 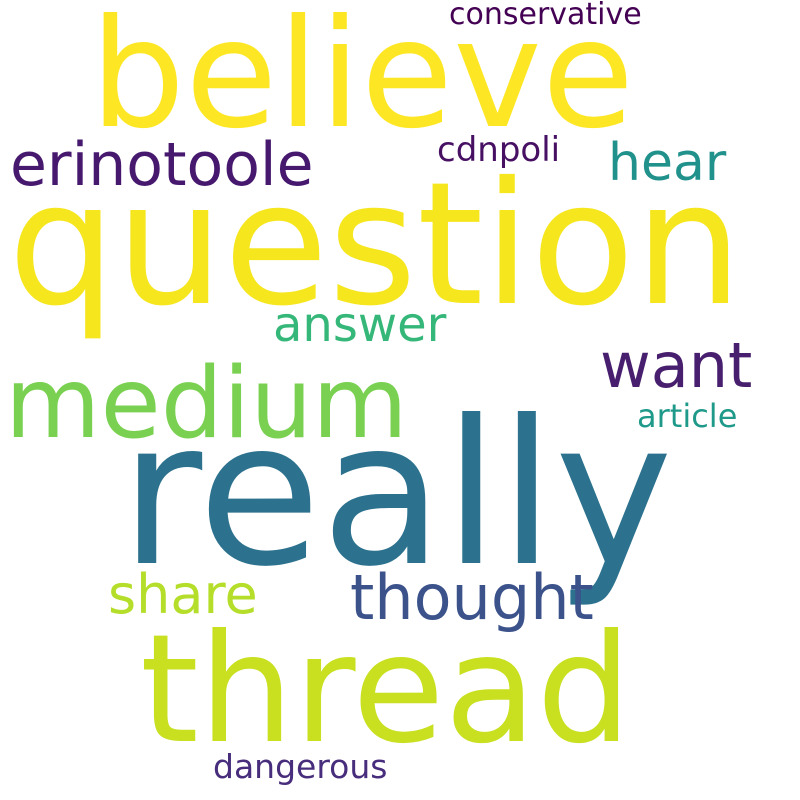 What do you see at coordinates (545, 16) in the screenshot?
I see `word-conservative: conservative` at bounding box center [545, 16].